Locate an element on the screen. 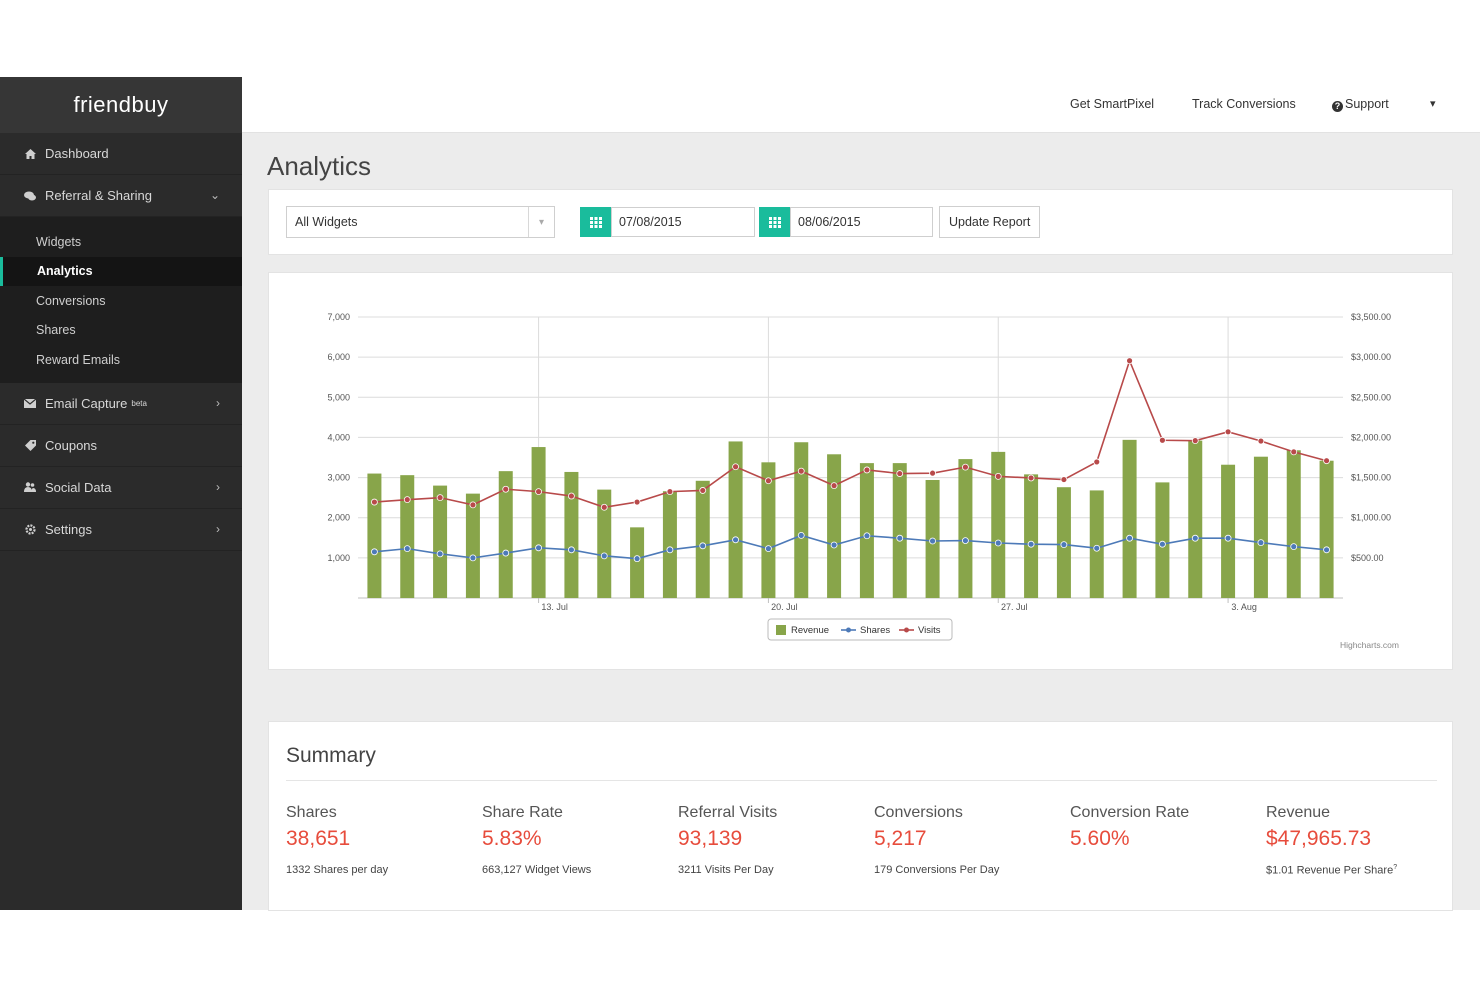  sidebar-item-social-data: Social Data › is located at coordinates (121, 488).